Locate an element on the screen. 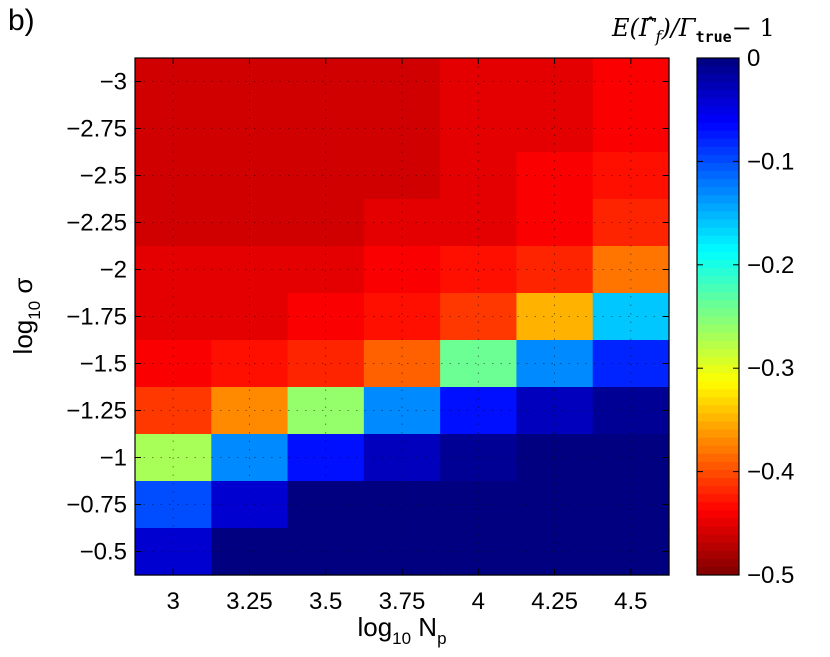 Image resolution: width=830 pixels, height=657 pixels. colorbar-steps is located at coordinates (718, 317).